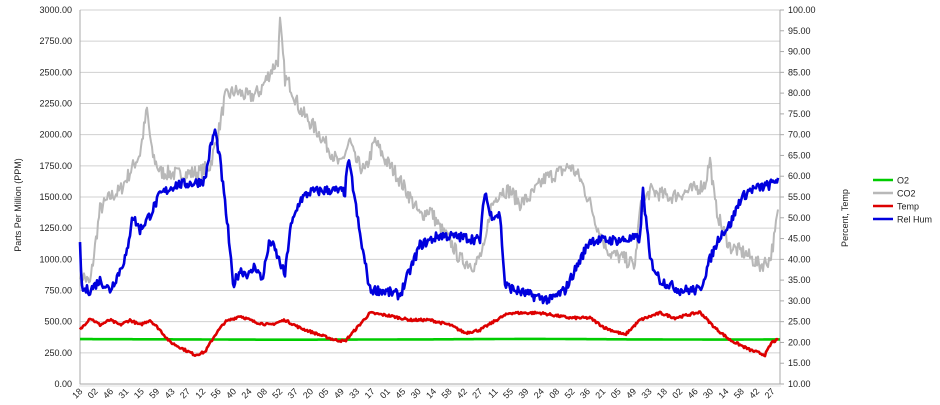 The width and height of the screenshot is (940, 405). What do you see at coordinates (903, 181) in the screenshot?
I see `legend-label: O2` at bounding box center [903, 181].